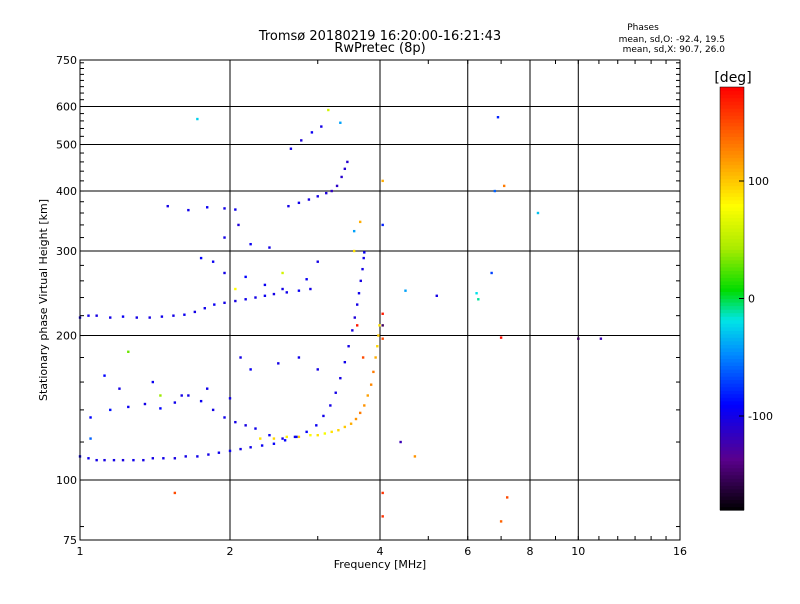 The image size is (800, 604). Describe the element at coordinates (66, 480) in the screenshot. I see `y-tick-label: 100` at that location.